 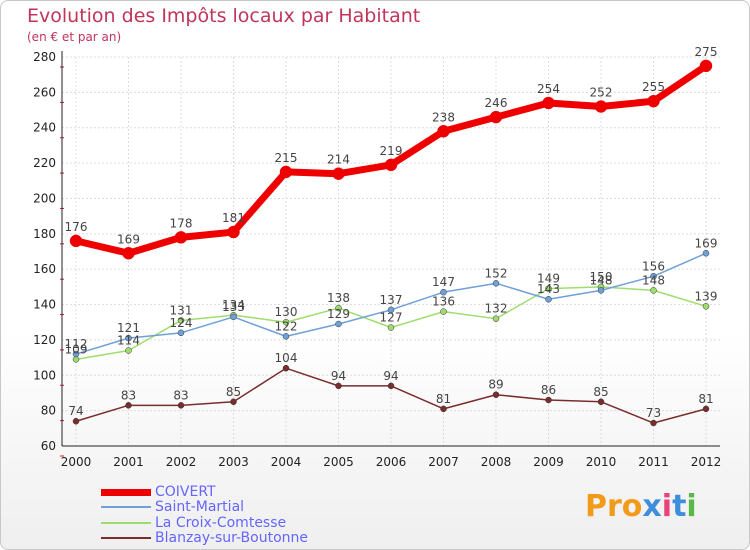 I want to click on legend-label: COIVERT, so click(x=185, y=492).